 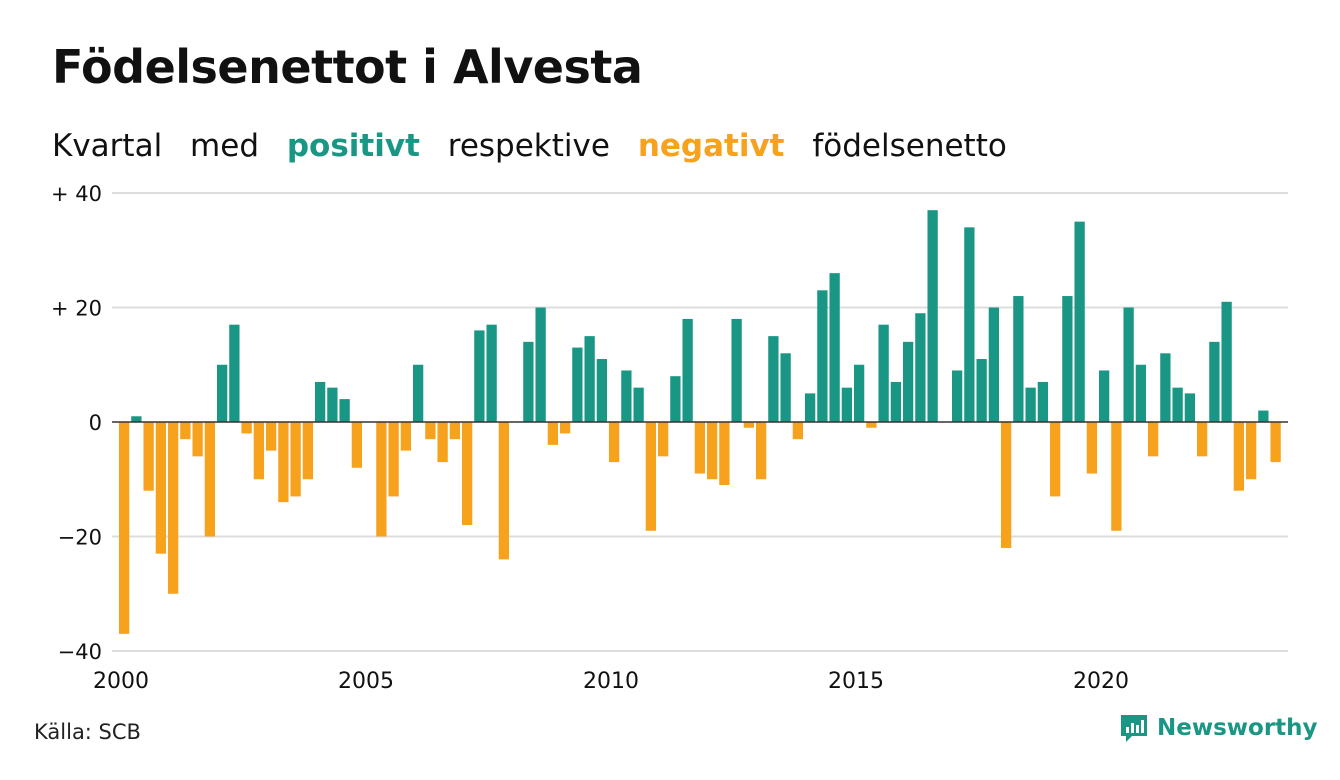 What do you see at coordinates (909, 146) in the screenshot?
I see `subtitle-word: födelsenetto` at bounding box center [909, 146].